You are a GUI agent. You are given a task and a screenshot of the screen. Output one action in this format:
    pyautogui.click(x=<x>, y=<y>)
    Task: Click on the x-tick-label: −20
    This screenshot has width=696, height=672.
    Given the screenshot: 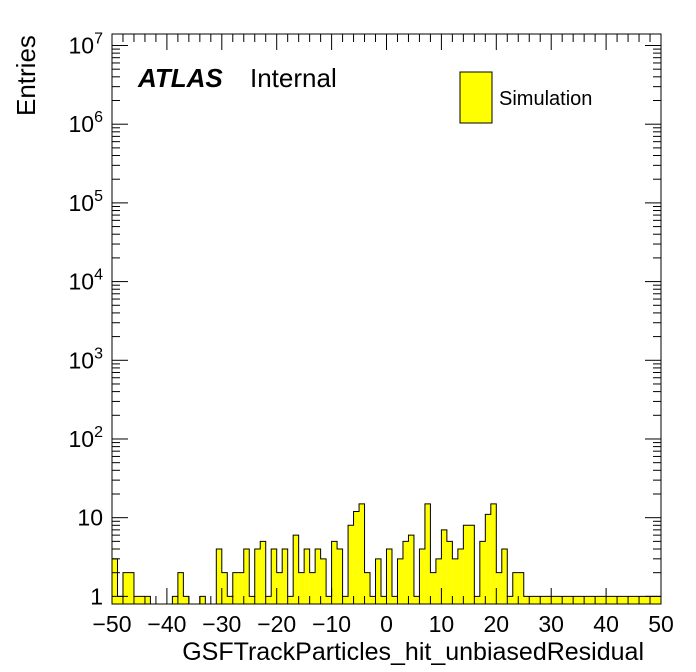 What is the action you would take?
    pyautogui.click(x=276, y=624)
    